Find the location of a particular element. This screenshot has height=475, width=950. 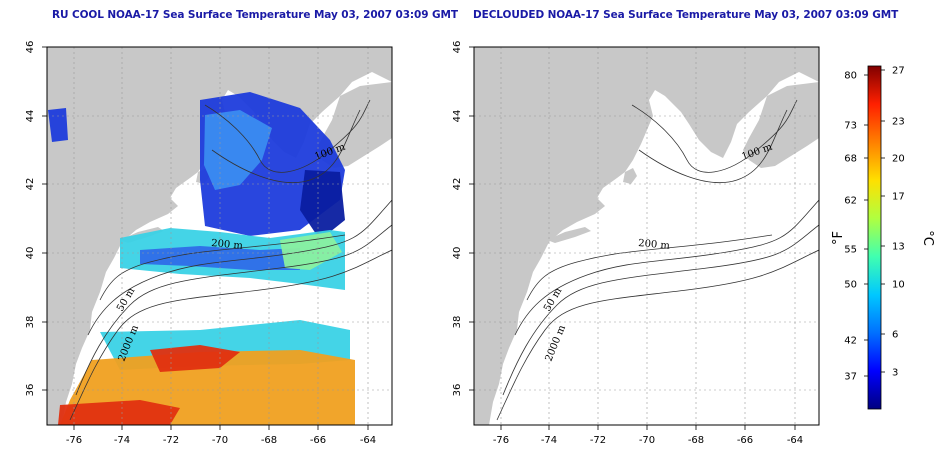

colorbar-f-label: 62 is located at coordinates (850, 201).